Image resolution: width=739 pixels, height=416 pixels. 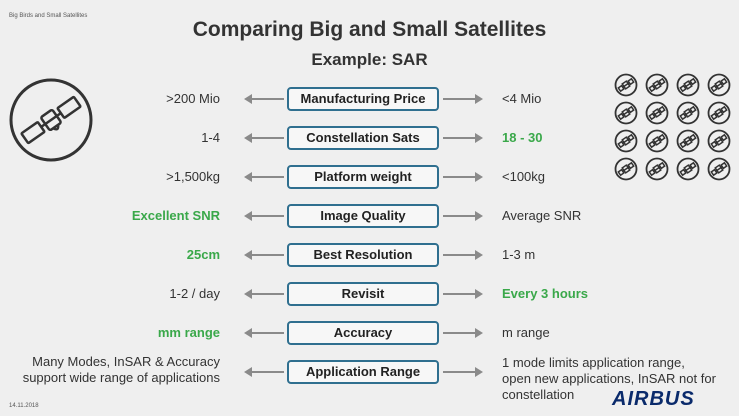 What do you see at coordinates (545, 293) in the screenshot?
I see `row-6-right: Every 3 hours` at bounding box center [545, 293].